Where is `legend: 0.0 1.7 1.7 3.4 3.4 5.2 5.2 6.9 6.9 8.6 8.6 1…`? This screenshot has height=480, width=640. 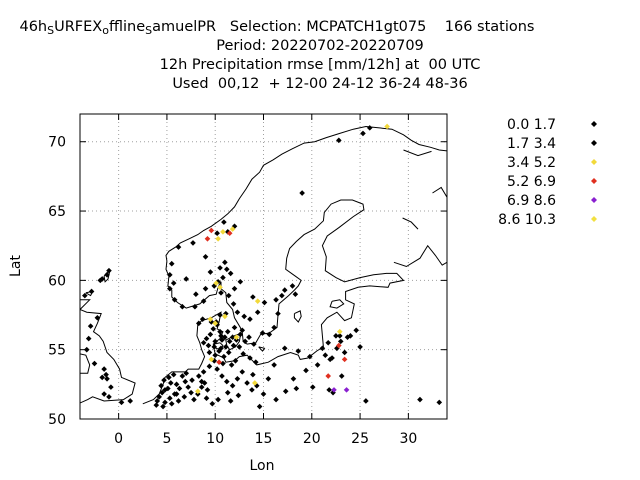 legend: 0.0 1.7 1.7 3.4 3.4 5.2 5.2 6.9 6.9 8.6 8.6 1… is located at coordinates (547, 172).